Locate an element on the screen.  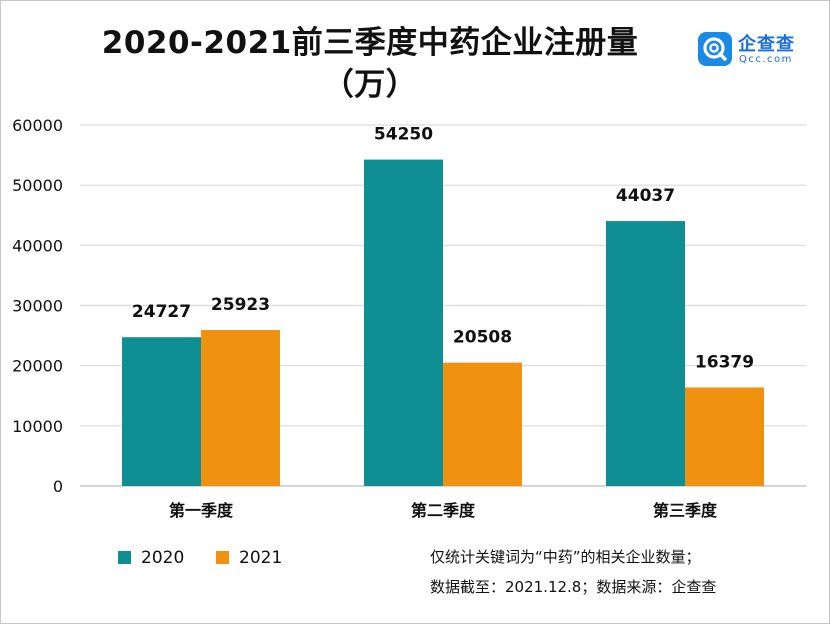
legend-label-2021: 2021 is located at coordinates (261, 558).